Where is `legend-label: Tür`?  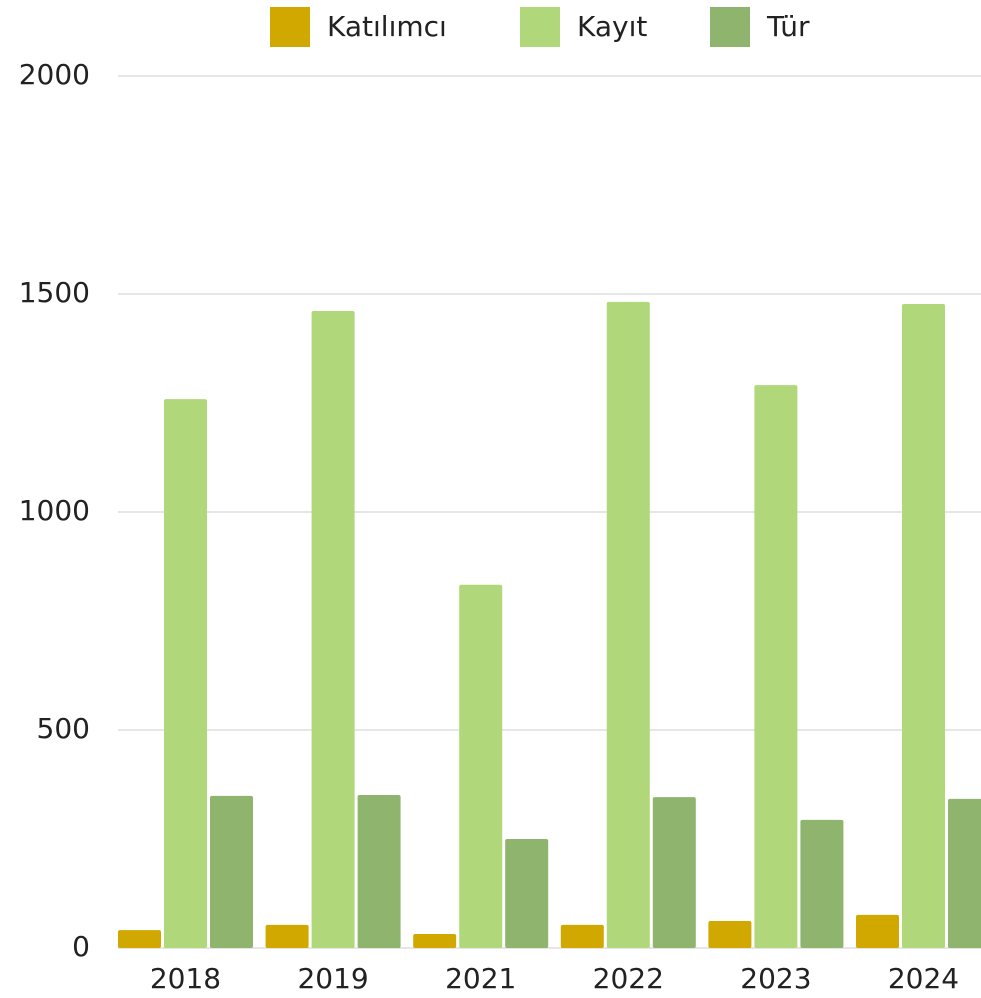 legend-label: Tür is located at coordinates (788, 26).